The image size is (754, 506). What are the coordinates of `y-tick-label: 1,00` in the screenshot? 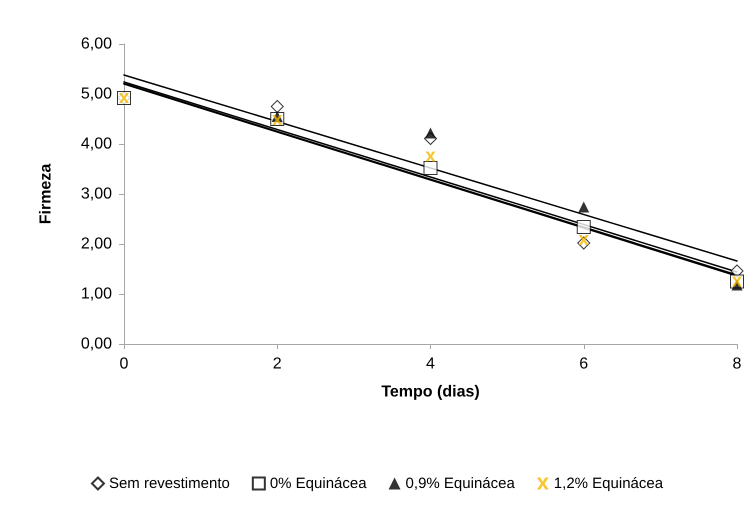 It's located at (96, 294).